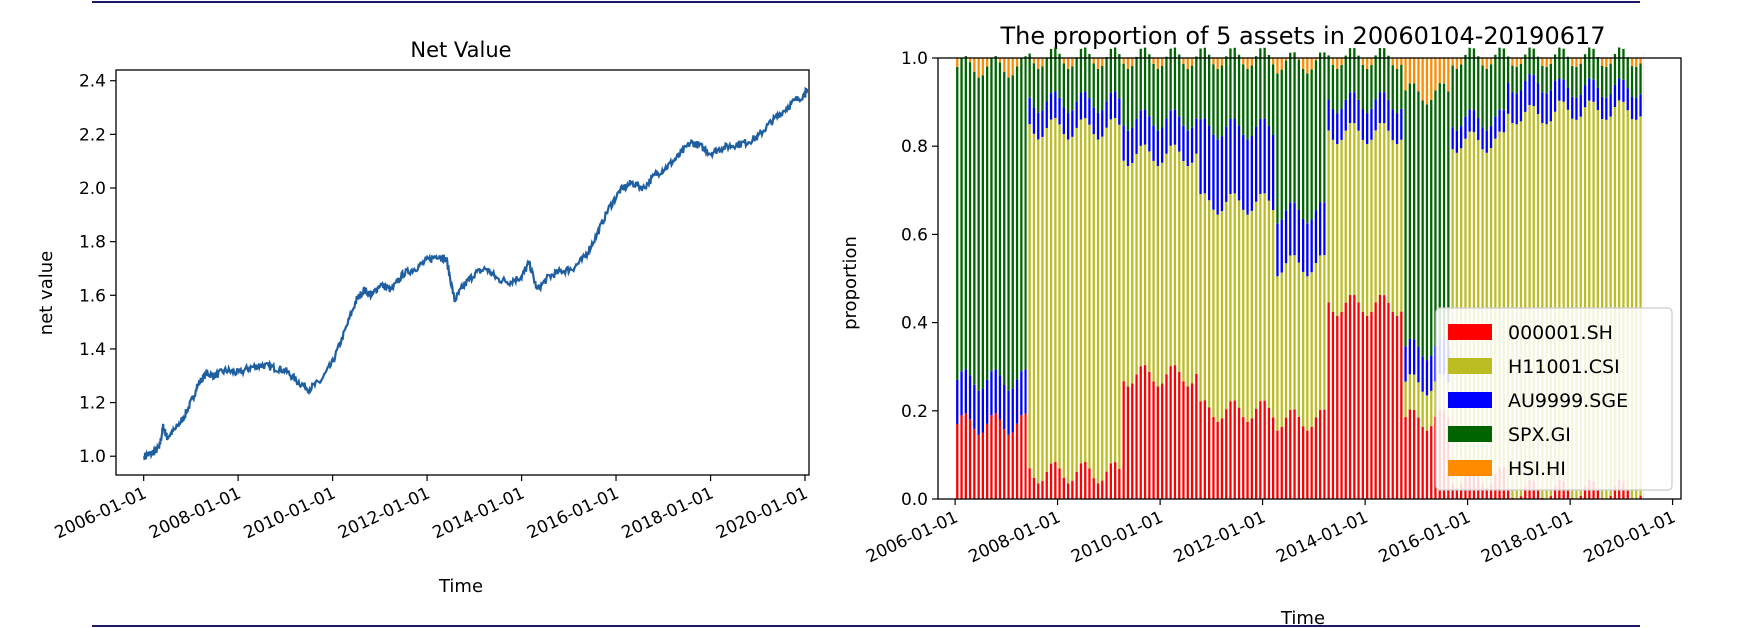 The image size is (1752, 628). What do you see at coordinates (1527, 537) in the screenshot?
I see `right-xtick-label-6: 2018-01-01` at bounding box center [1527, 537].